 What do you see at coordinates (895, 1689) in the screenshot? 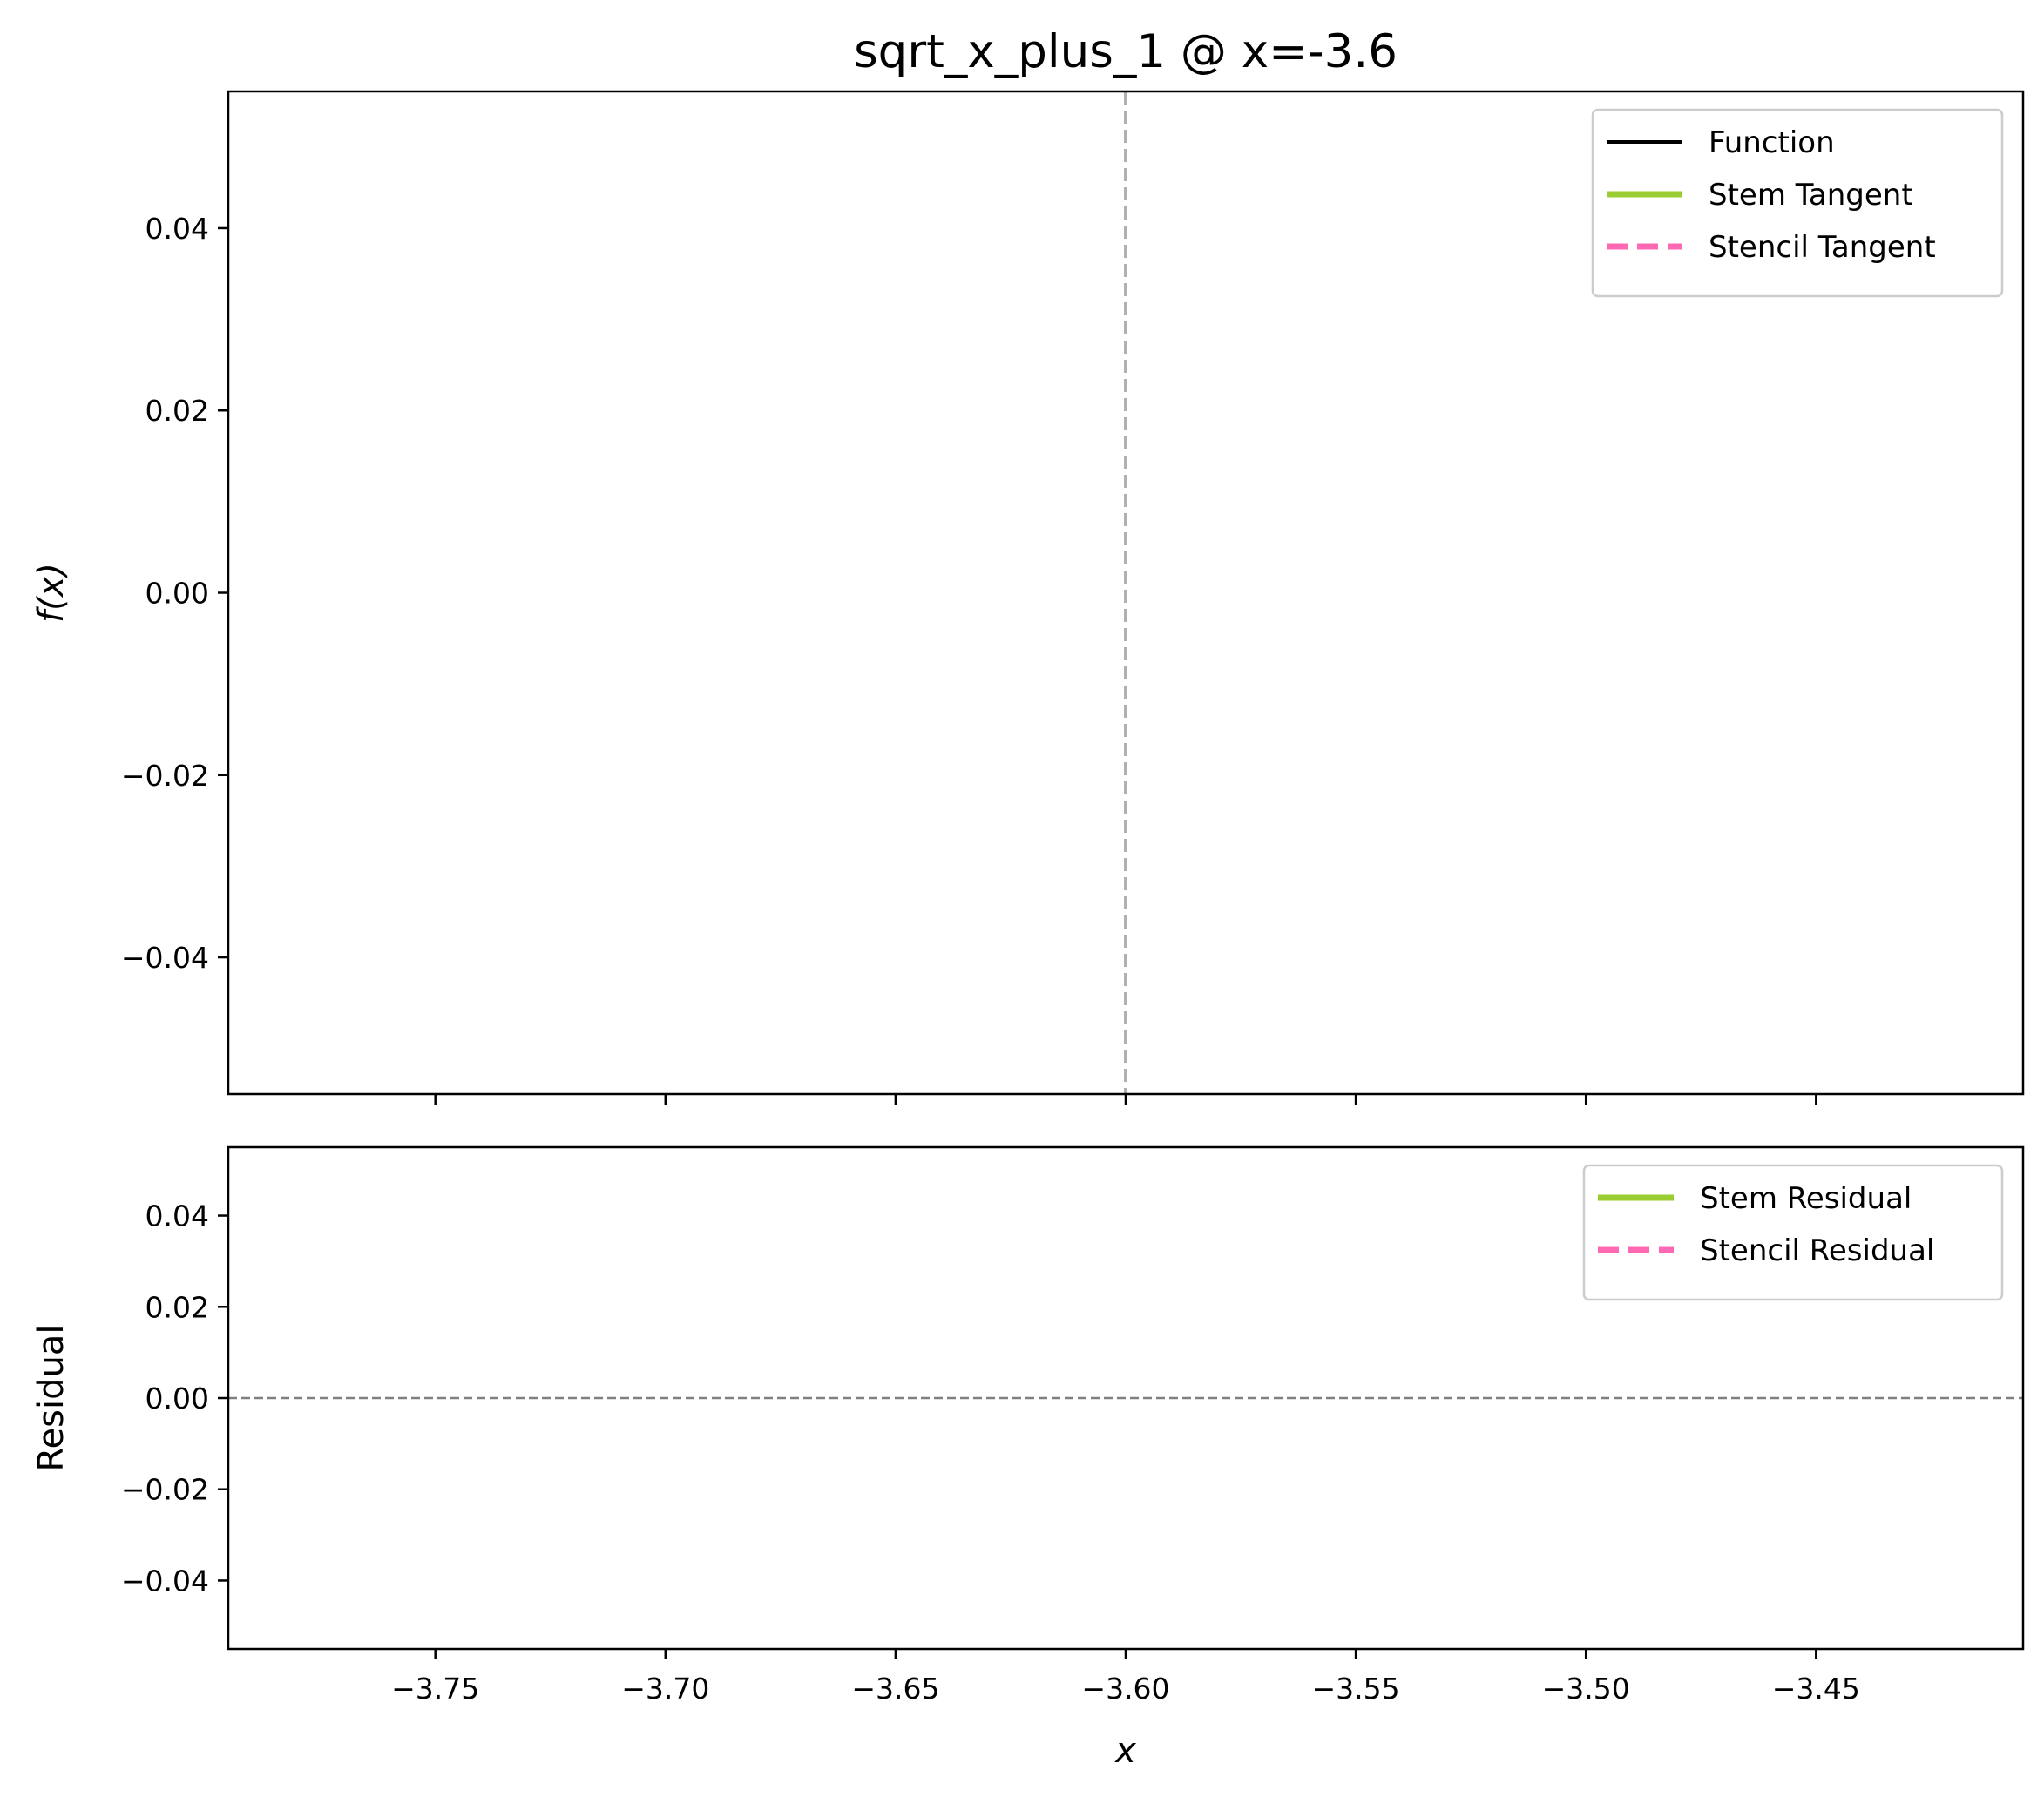
I see `x-tick-label: −3.65` at bounding box center [895, 1689].